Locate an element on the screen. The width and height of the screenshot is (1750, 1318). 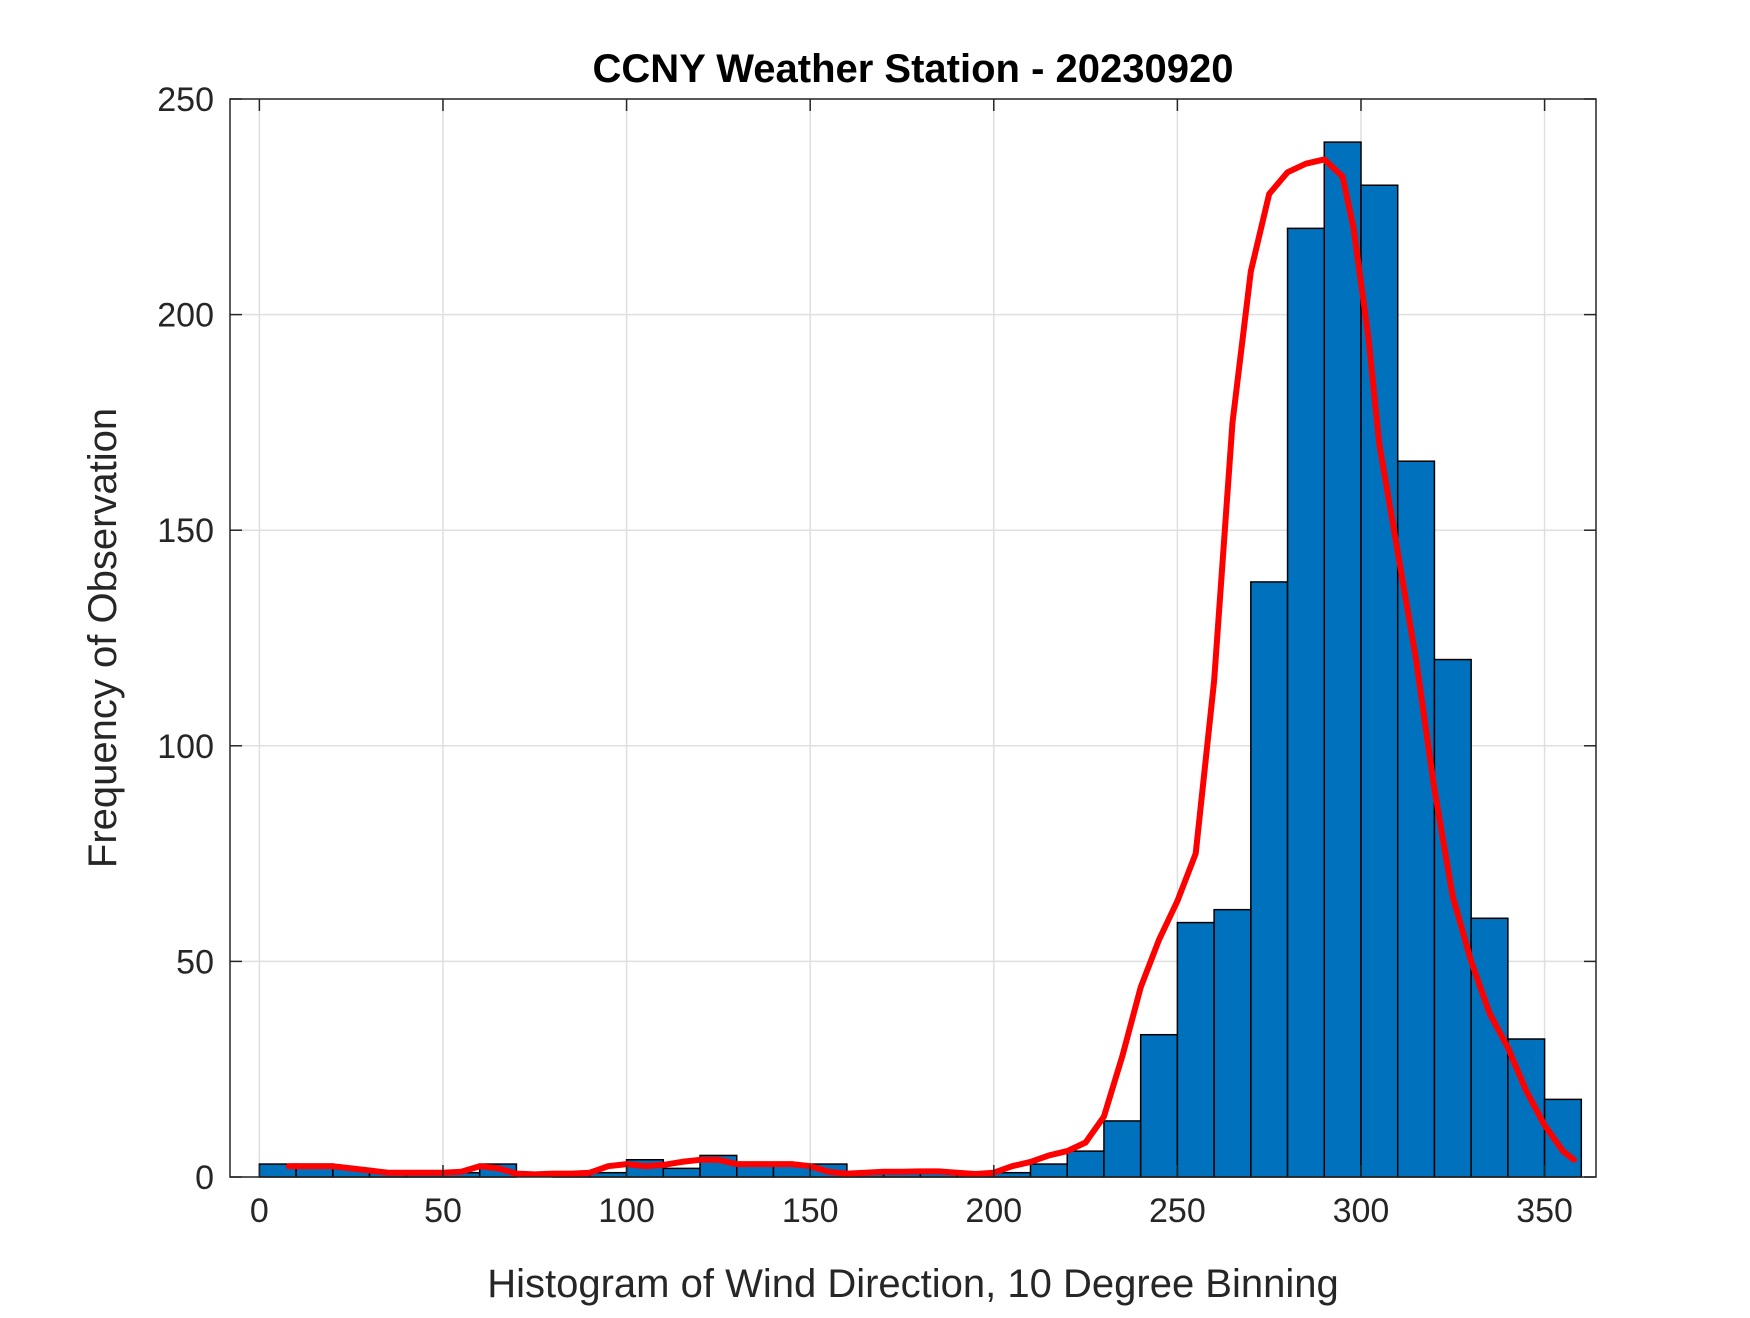
y-tick-labels: 0 50 100 150 200 250 is located at coordinates (185, 639).